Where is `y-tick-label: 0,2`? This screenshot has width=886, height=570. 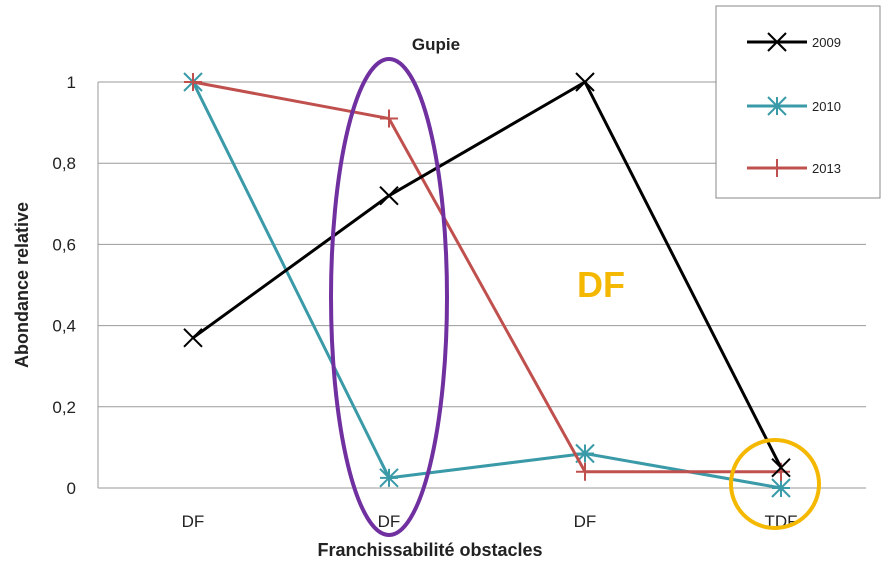 y-tick-label: 0,2 is located at coordinates (64, 407).